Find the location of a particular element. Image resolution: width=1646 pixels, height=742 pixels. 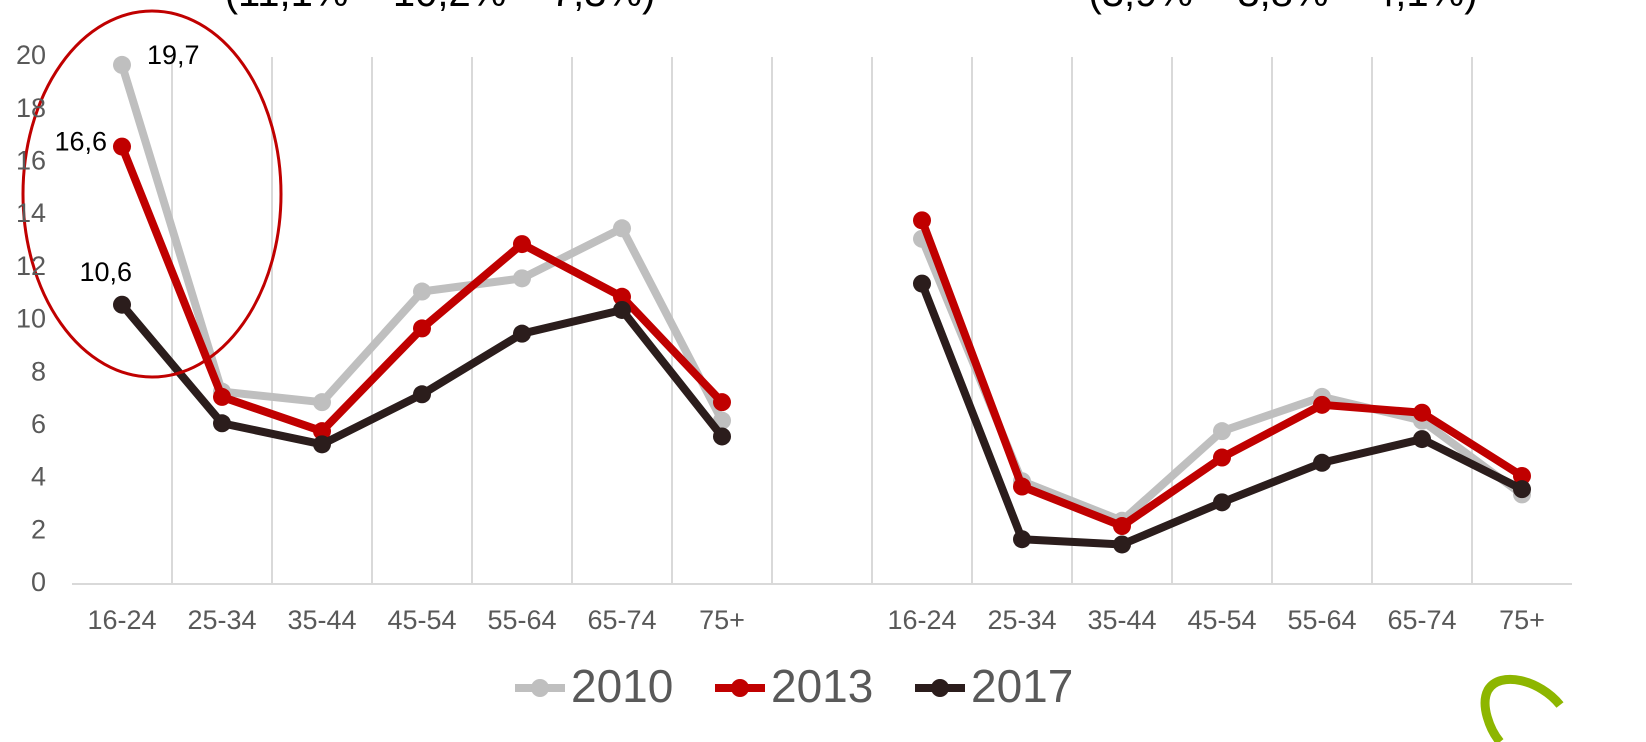

y-tick-label: 16 is located at coordinates (31, 161).